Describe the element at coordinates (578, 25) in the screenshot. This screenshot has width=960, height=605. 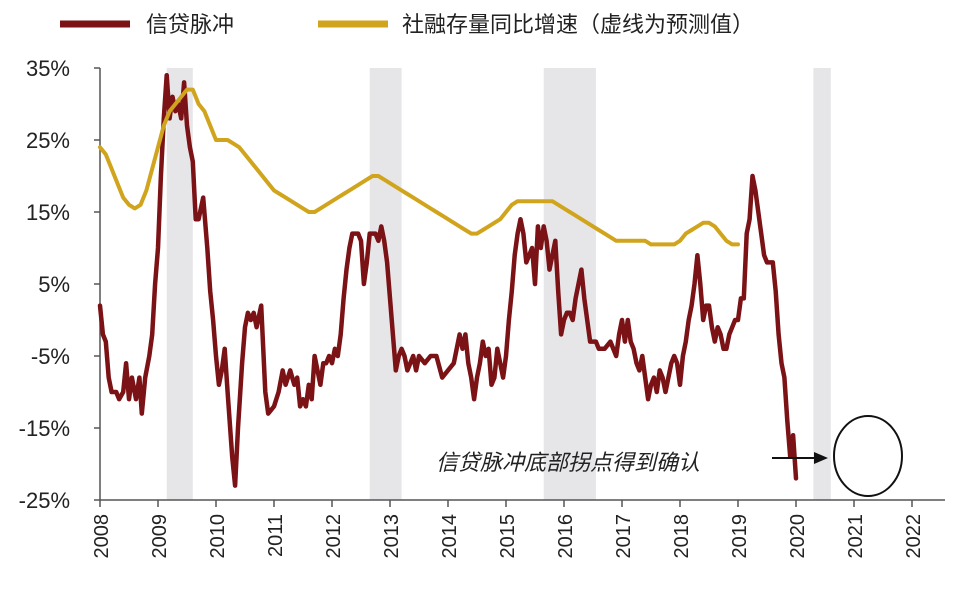
I see `legend-label-tsf-growth: 社融存量同比增速（虚线为预测值）` at that location.